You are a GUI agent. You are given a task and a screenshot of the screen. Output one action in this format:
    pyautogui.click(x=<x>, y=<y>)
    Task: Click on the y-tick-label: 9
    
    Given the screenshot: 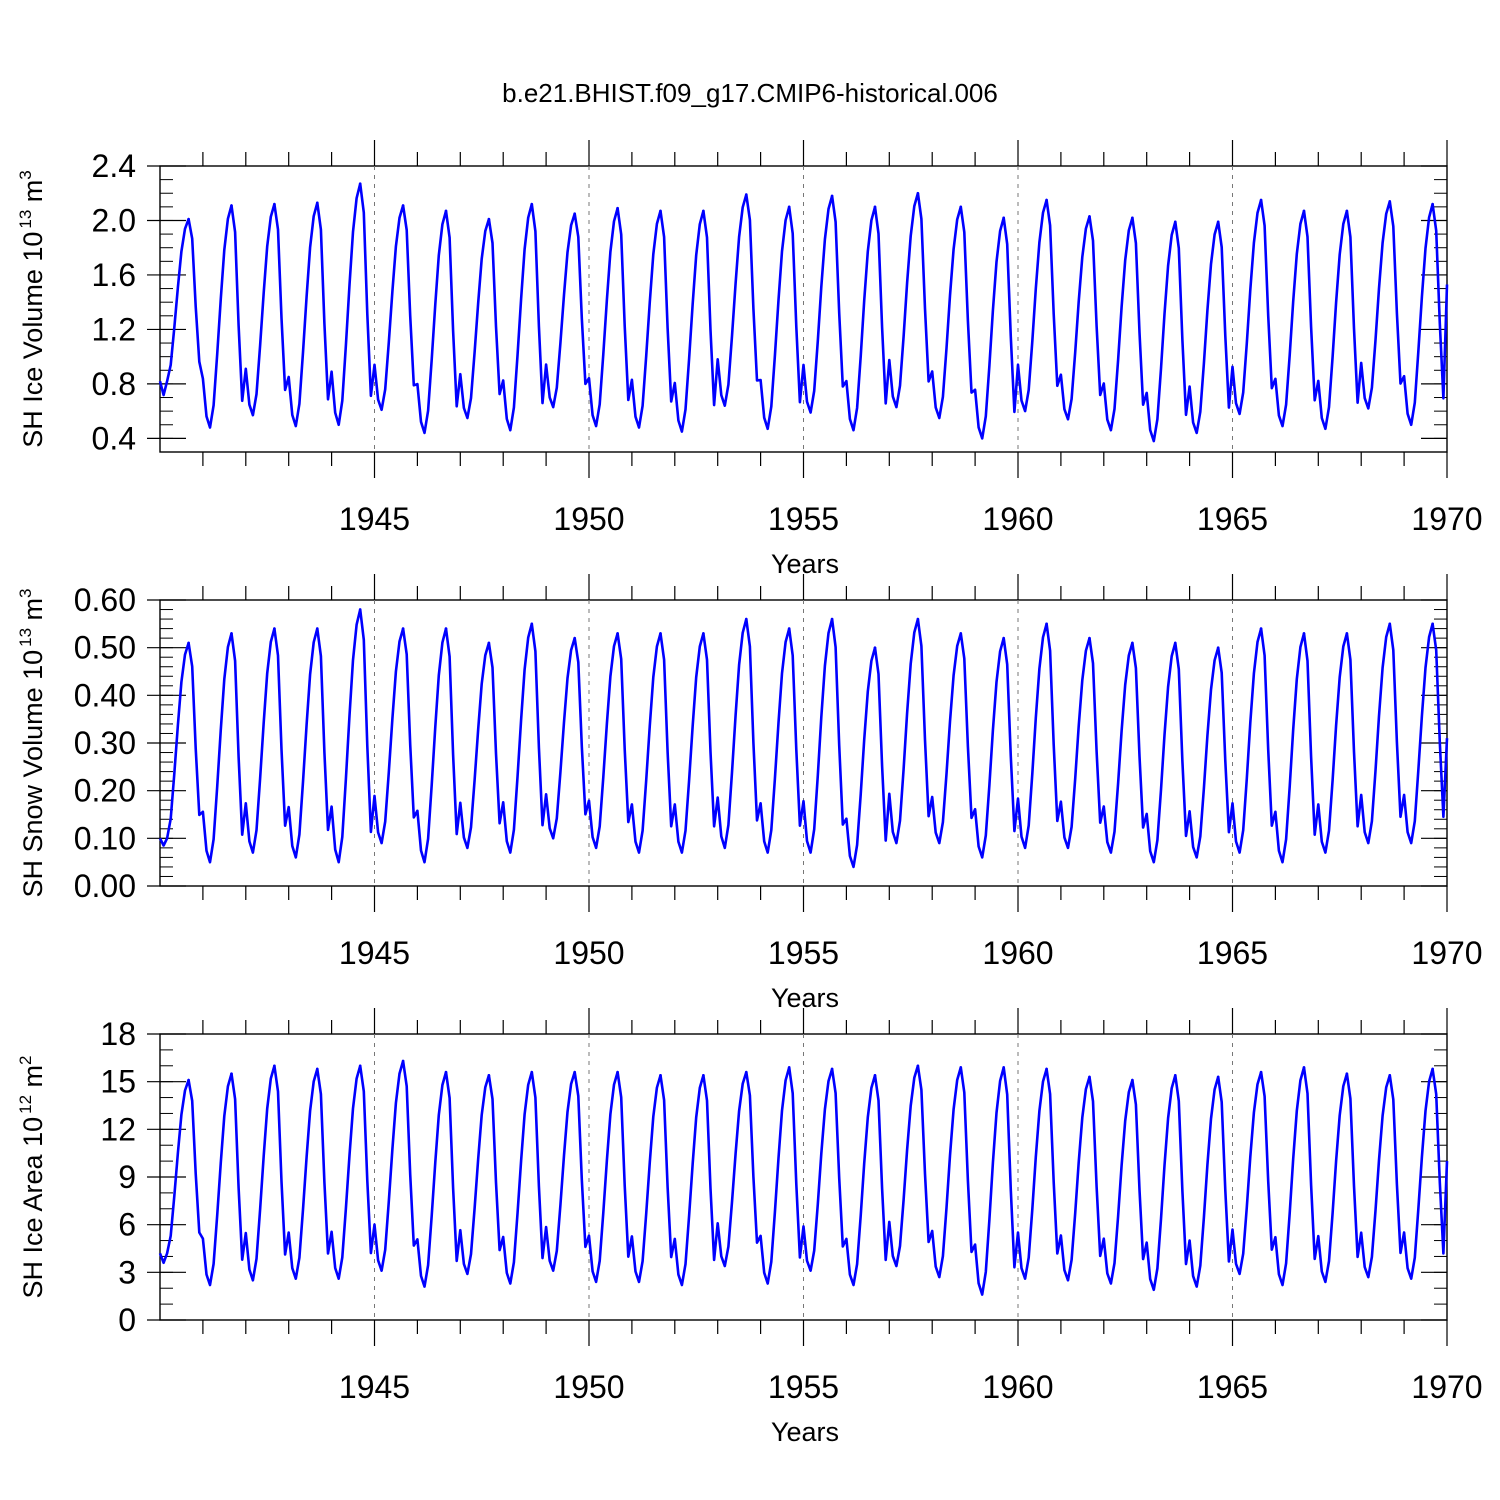 What is the action you would take?
    pyautogui.click(x=127, y=1177)
    